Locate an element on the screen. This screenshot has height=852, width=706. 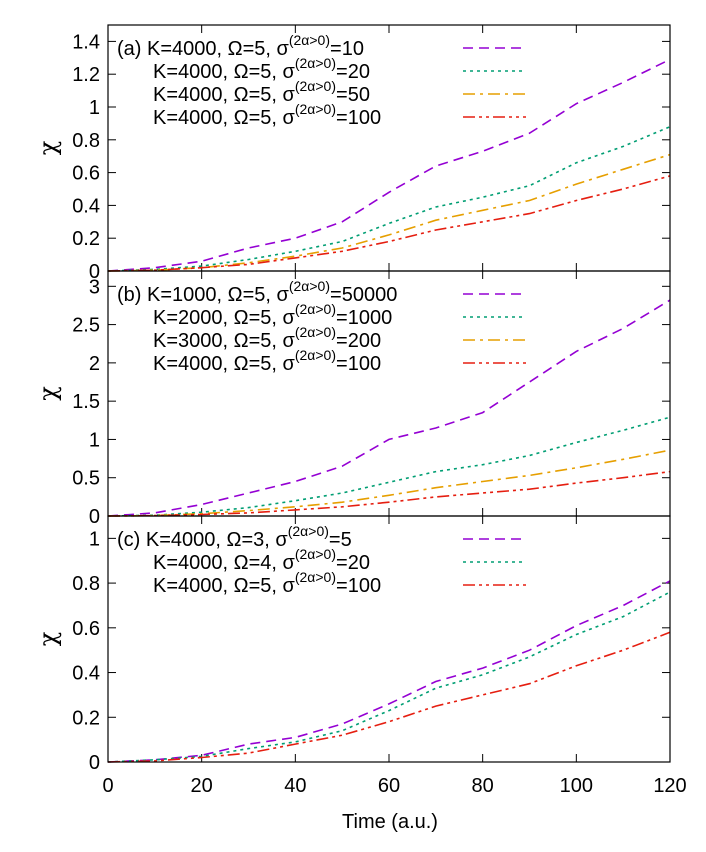
x-tick-label: 20 is located at coordinates (202, 786).